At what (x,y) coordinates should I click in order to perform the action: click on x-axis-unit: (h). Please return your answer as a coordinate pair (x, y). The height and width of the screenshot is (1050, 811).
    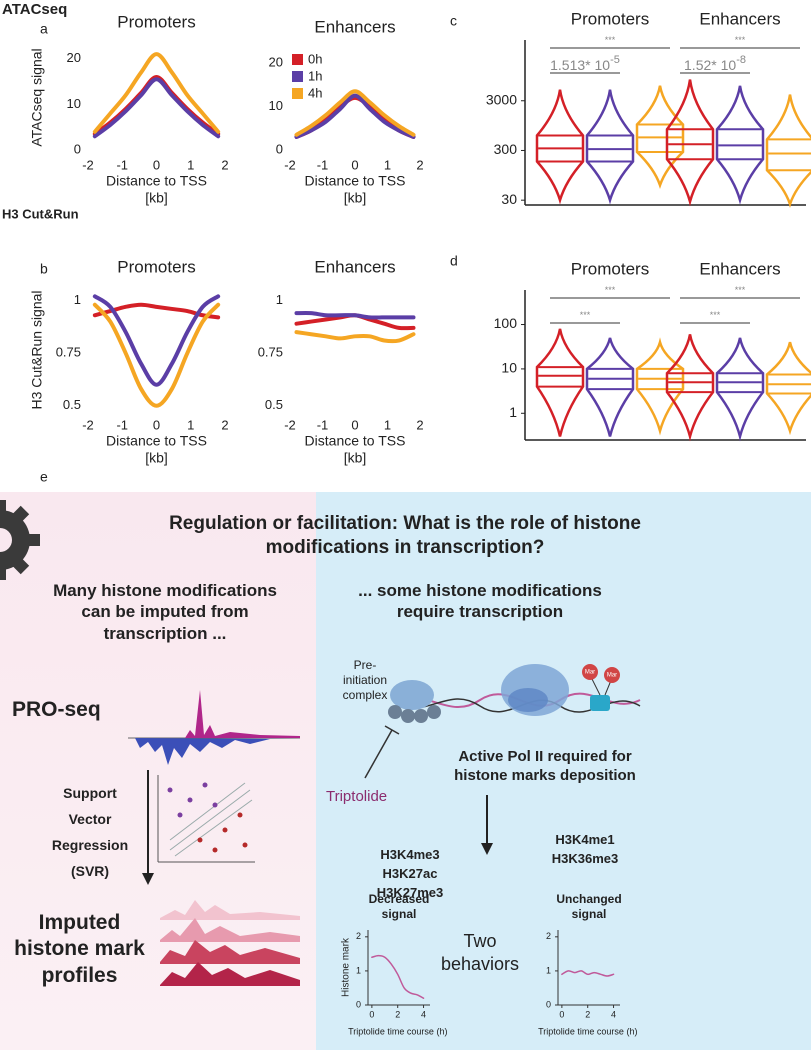
    Looking at the image, I should click on (632, 1031).